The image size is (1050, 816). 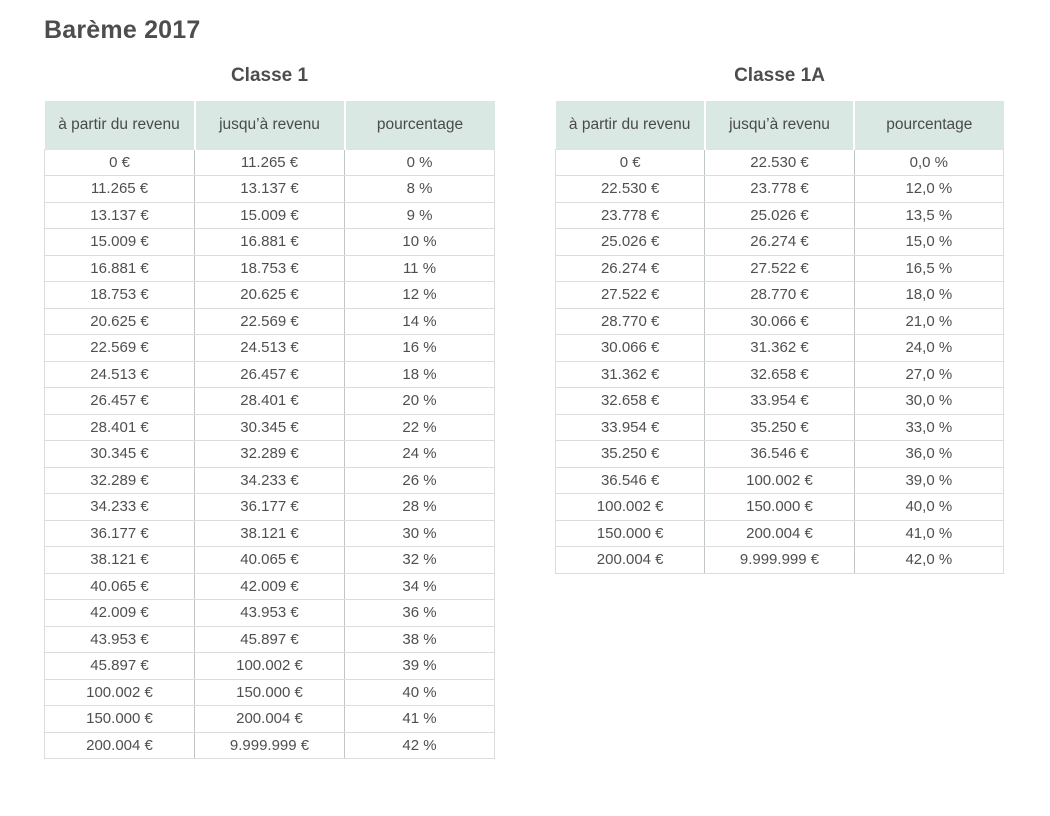 What do you see at coordinates (419, 321) in the screenshot?
I see `table-cell: 14 %` at bounding box center [419, 321].